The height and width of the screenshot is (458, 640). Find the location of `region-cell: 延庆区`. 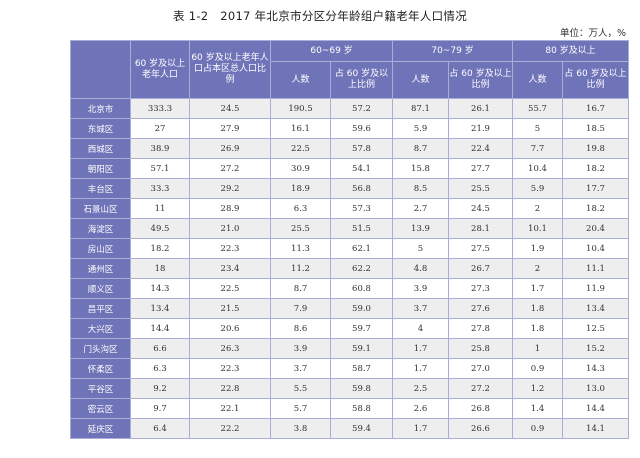

region-cell: 延庆区 is located at coordinates (100, 428).